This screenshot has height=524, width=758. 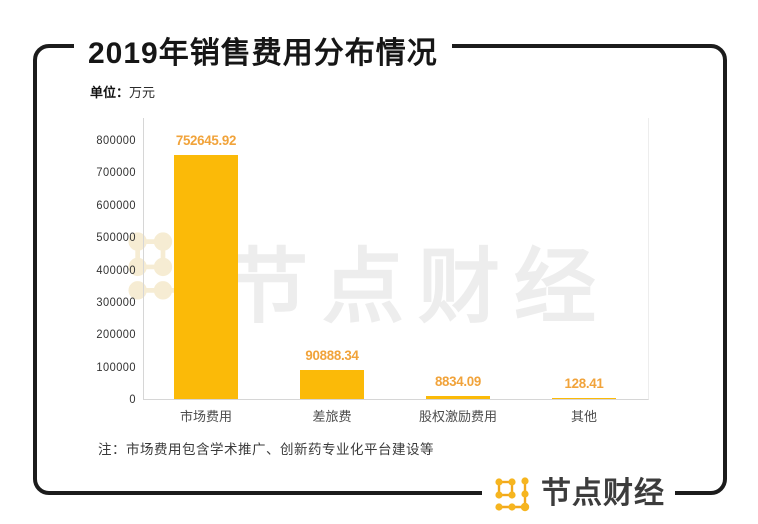 What do you see at coordinates (332, 384) in the screenshot?
I see `bar-travel` at bounding box center [332, 384].